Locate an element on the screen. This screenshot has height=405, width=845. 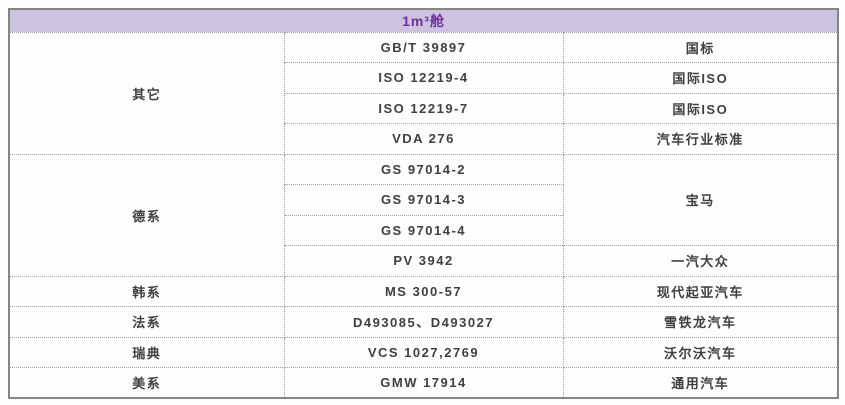
standard-cell: MS 300-57 is located at coordinates (423, 291).